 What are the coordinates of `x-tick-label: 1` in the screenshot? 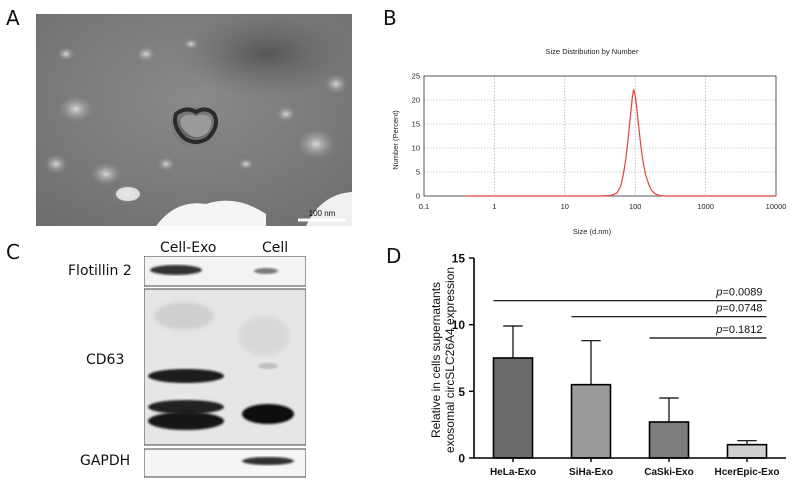 It's located at (494, 206).